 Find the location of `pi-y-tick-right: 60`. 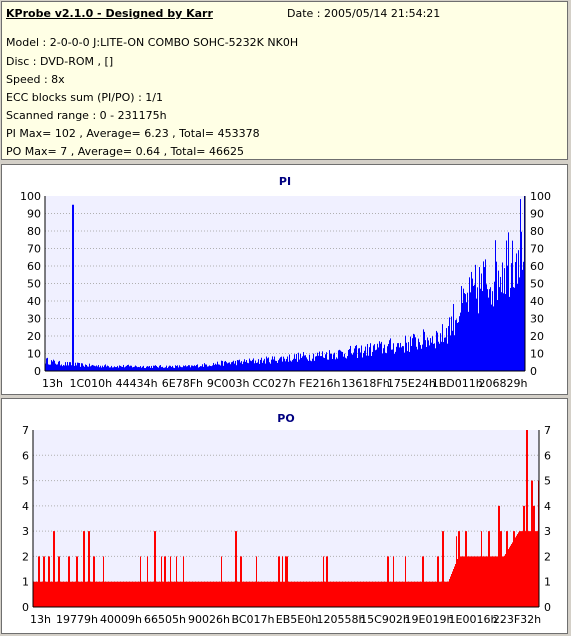

pi-y-tick-right: 60 is located at coordinates (537, 266).